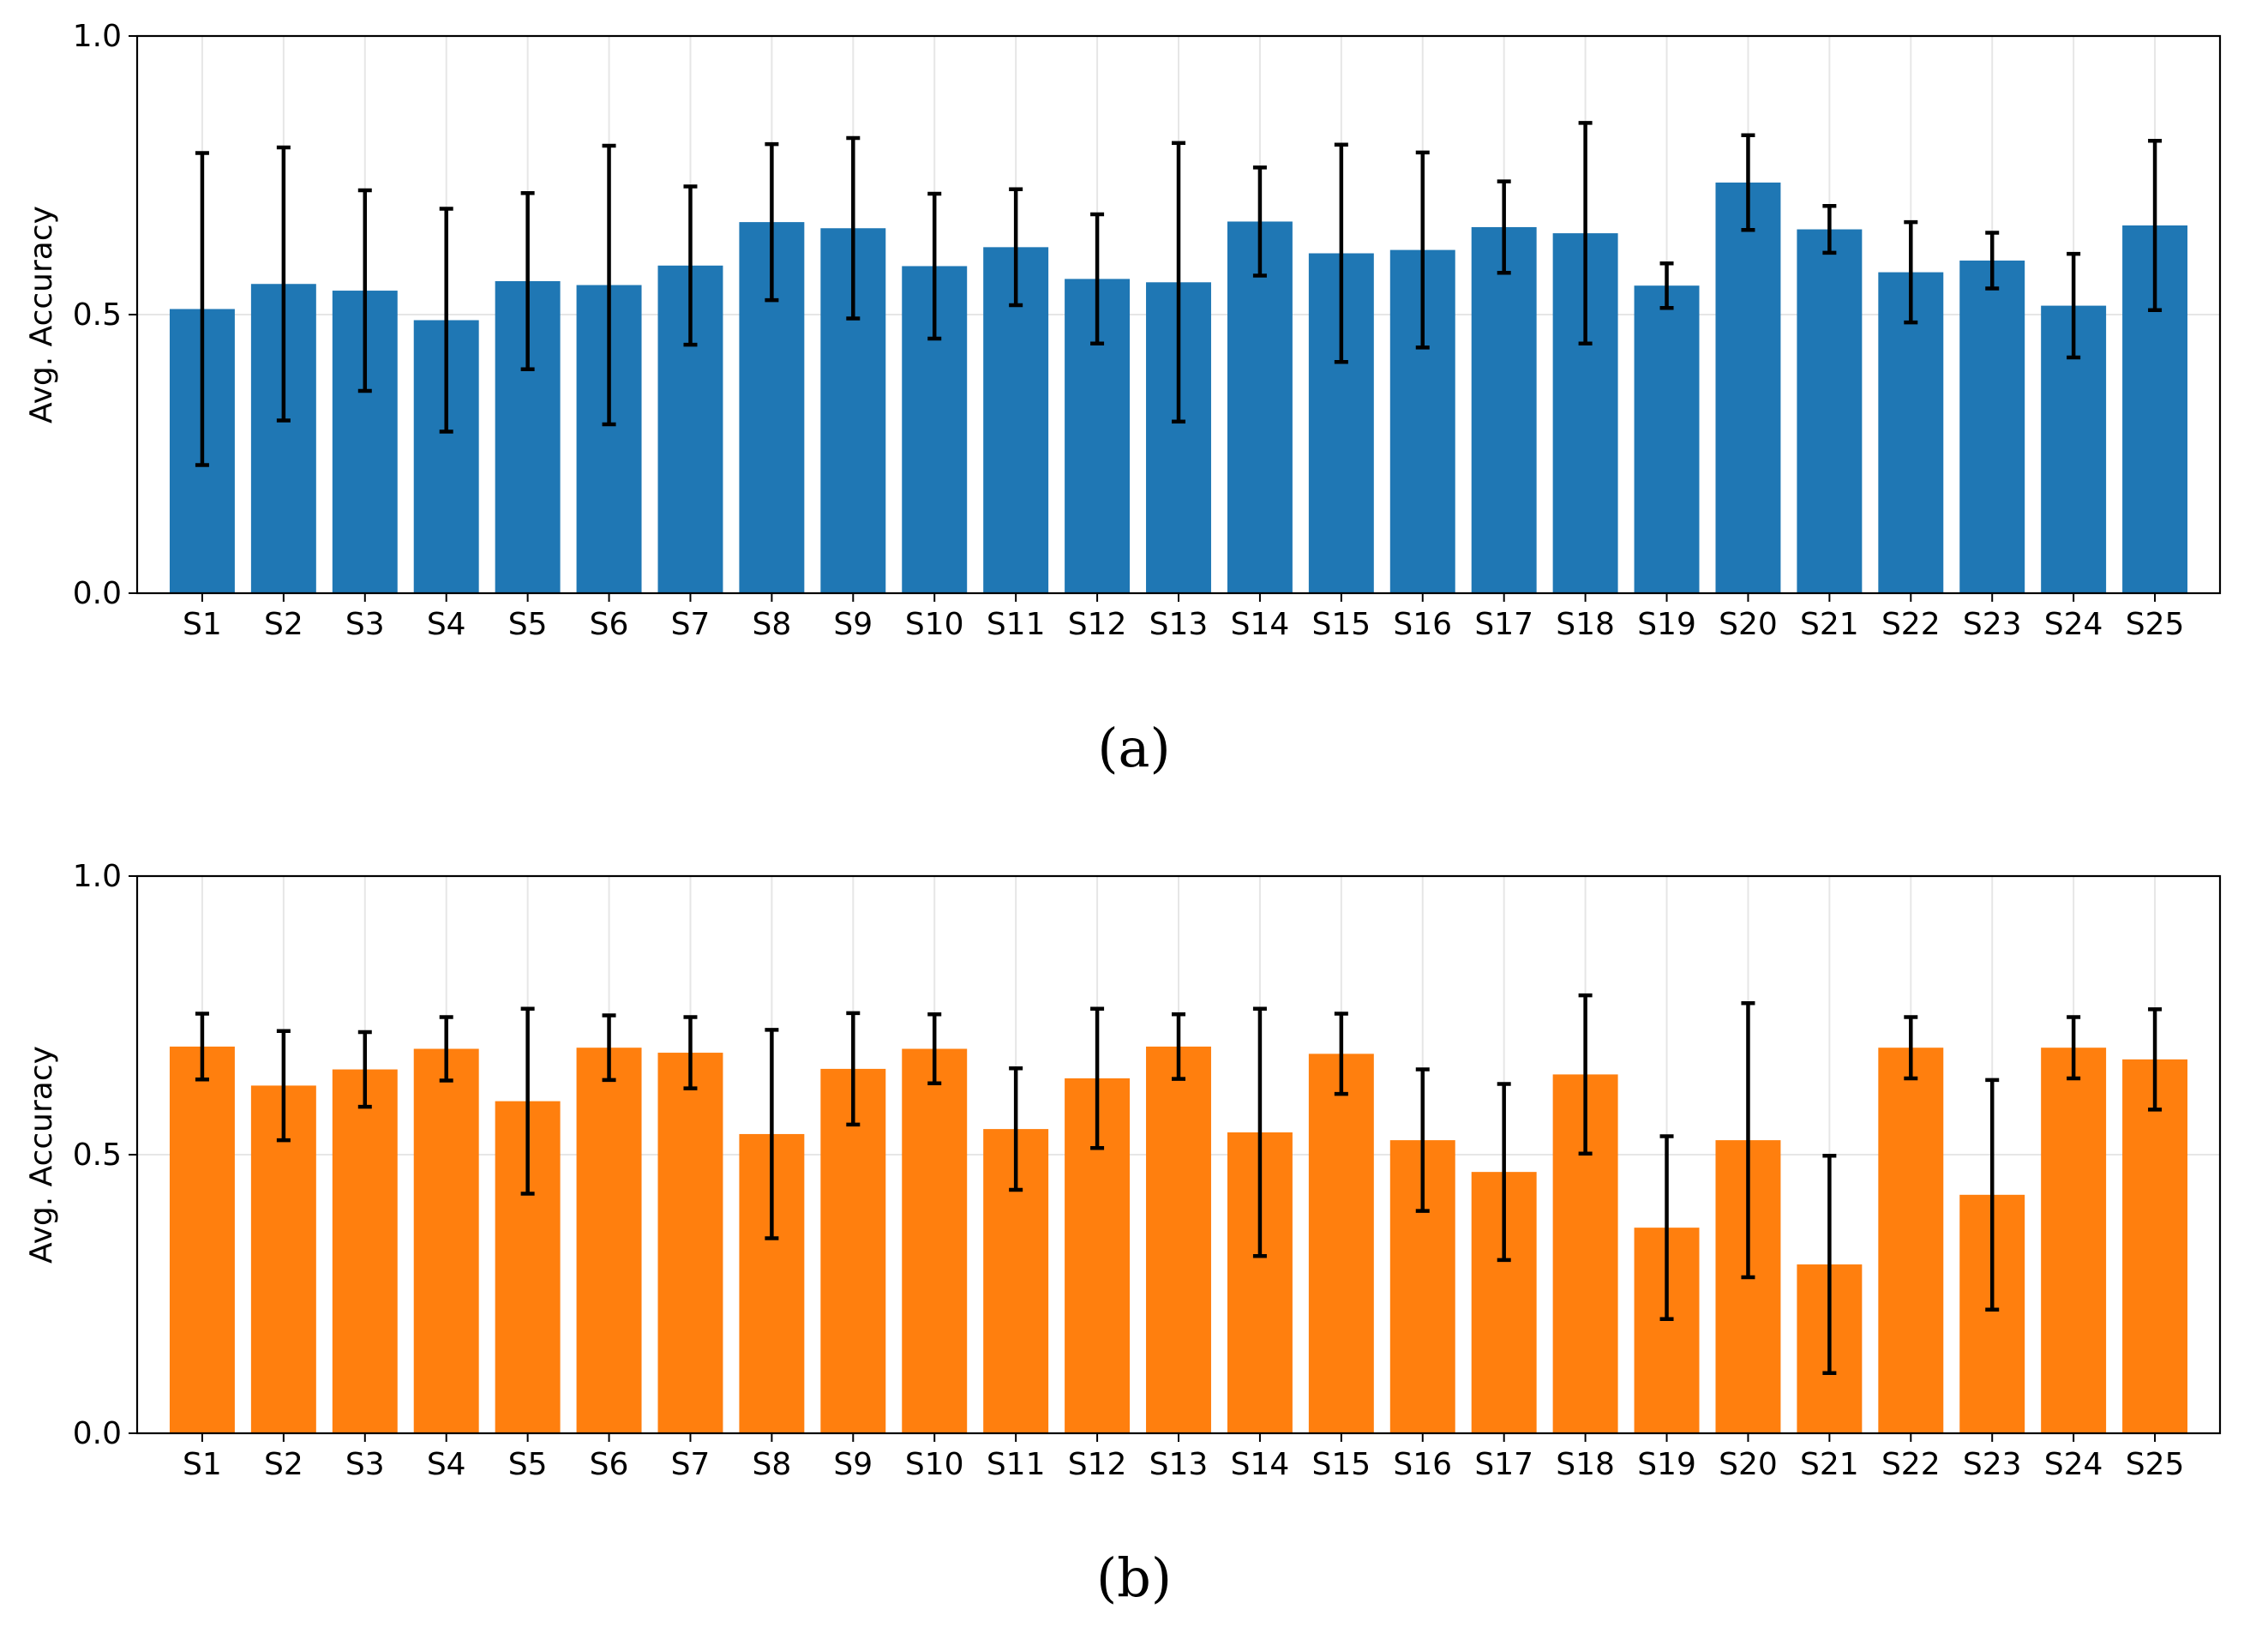 This screenshot has width=2268, height=1645. What do you see at coordinates (1585, 1074) in the screenshot?
I see `error-bar-S18` at bounding box center [1585, 1074].